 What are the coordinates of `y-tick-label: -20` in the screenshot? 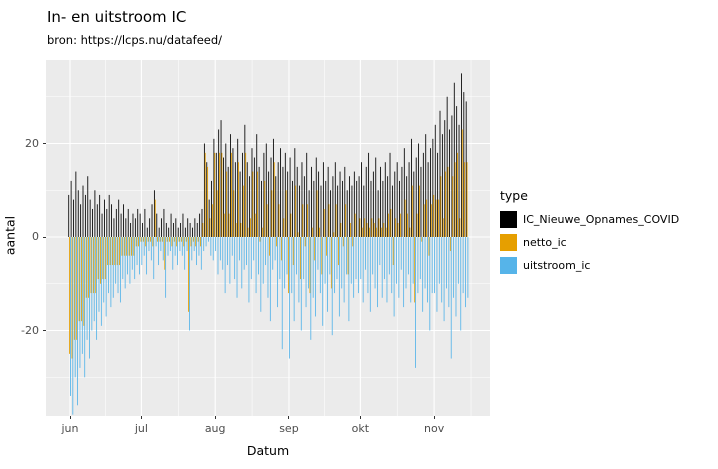 It's located at (30, 330).